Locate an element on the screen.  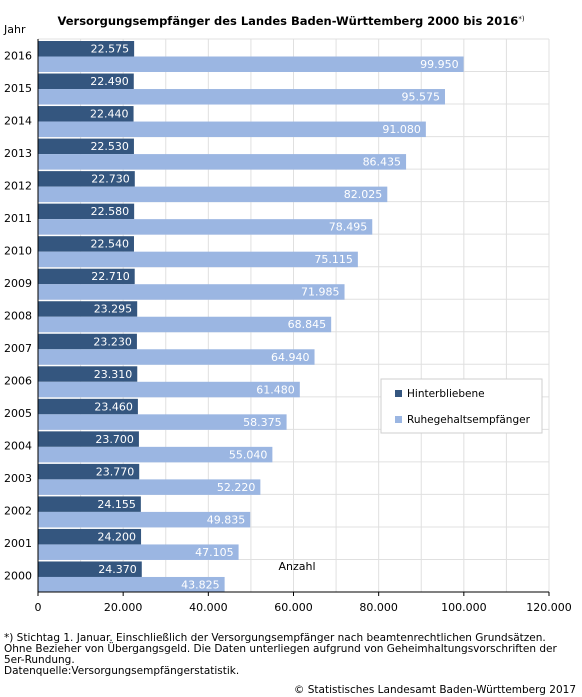
bar-ruhegehaltsempfaenger-2005 is located at coordinates (162, 422).